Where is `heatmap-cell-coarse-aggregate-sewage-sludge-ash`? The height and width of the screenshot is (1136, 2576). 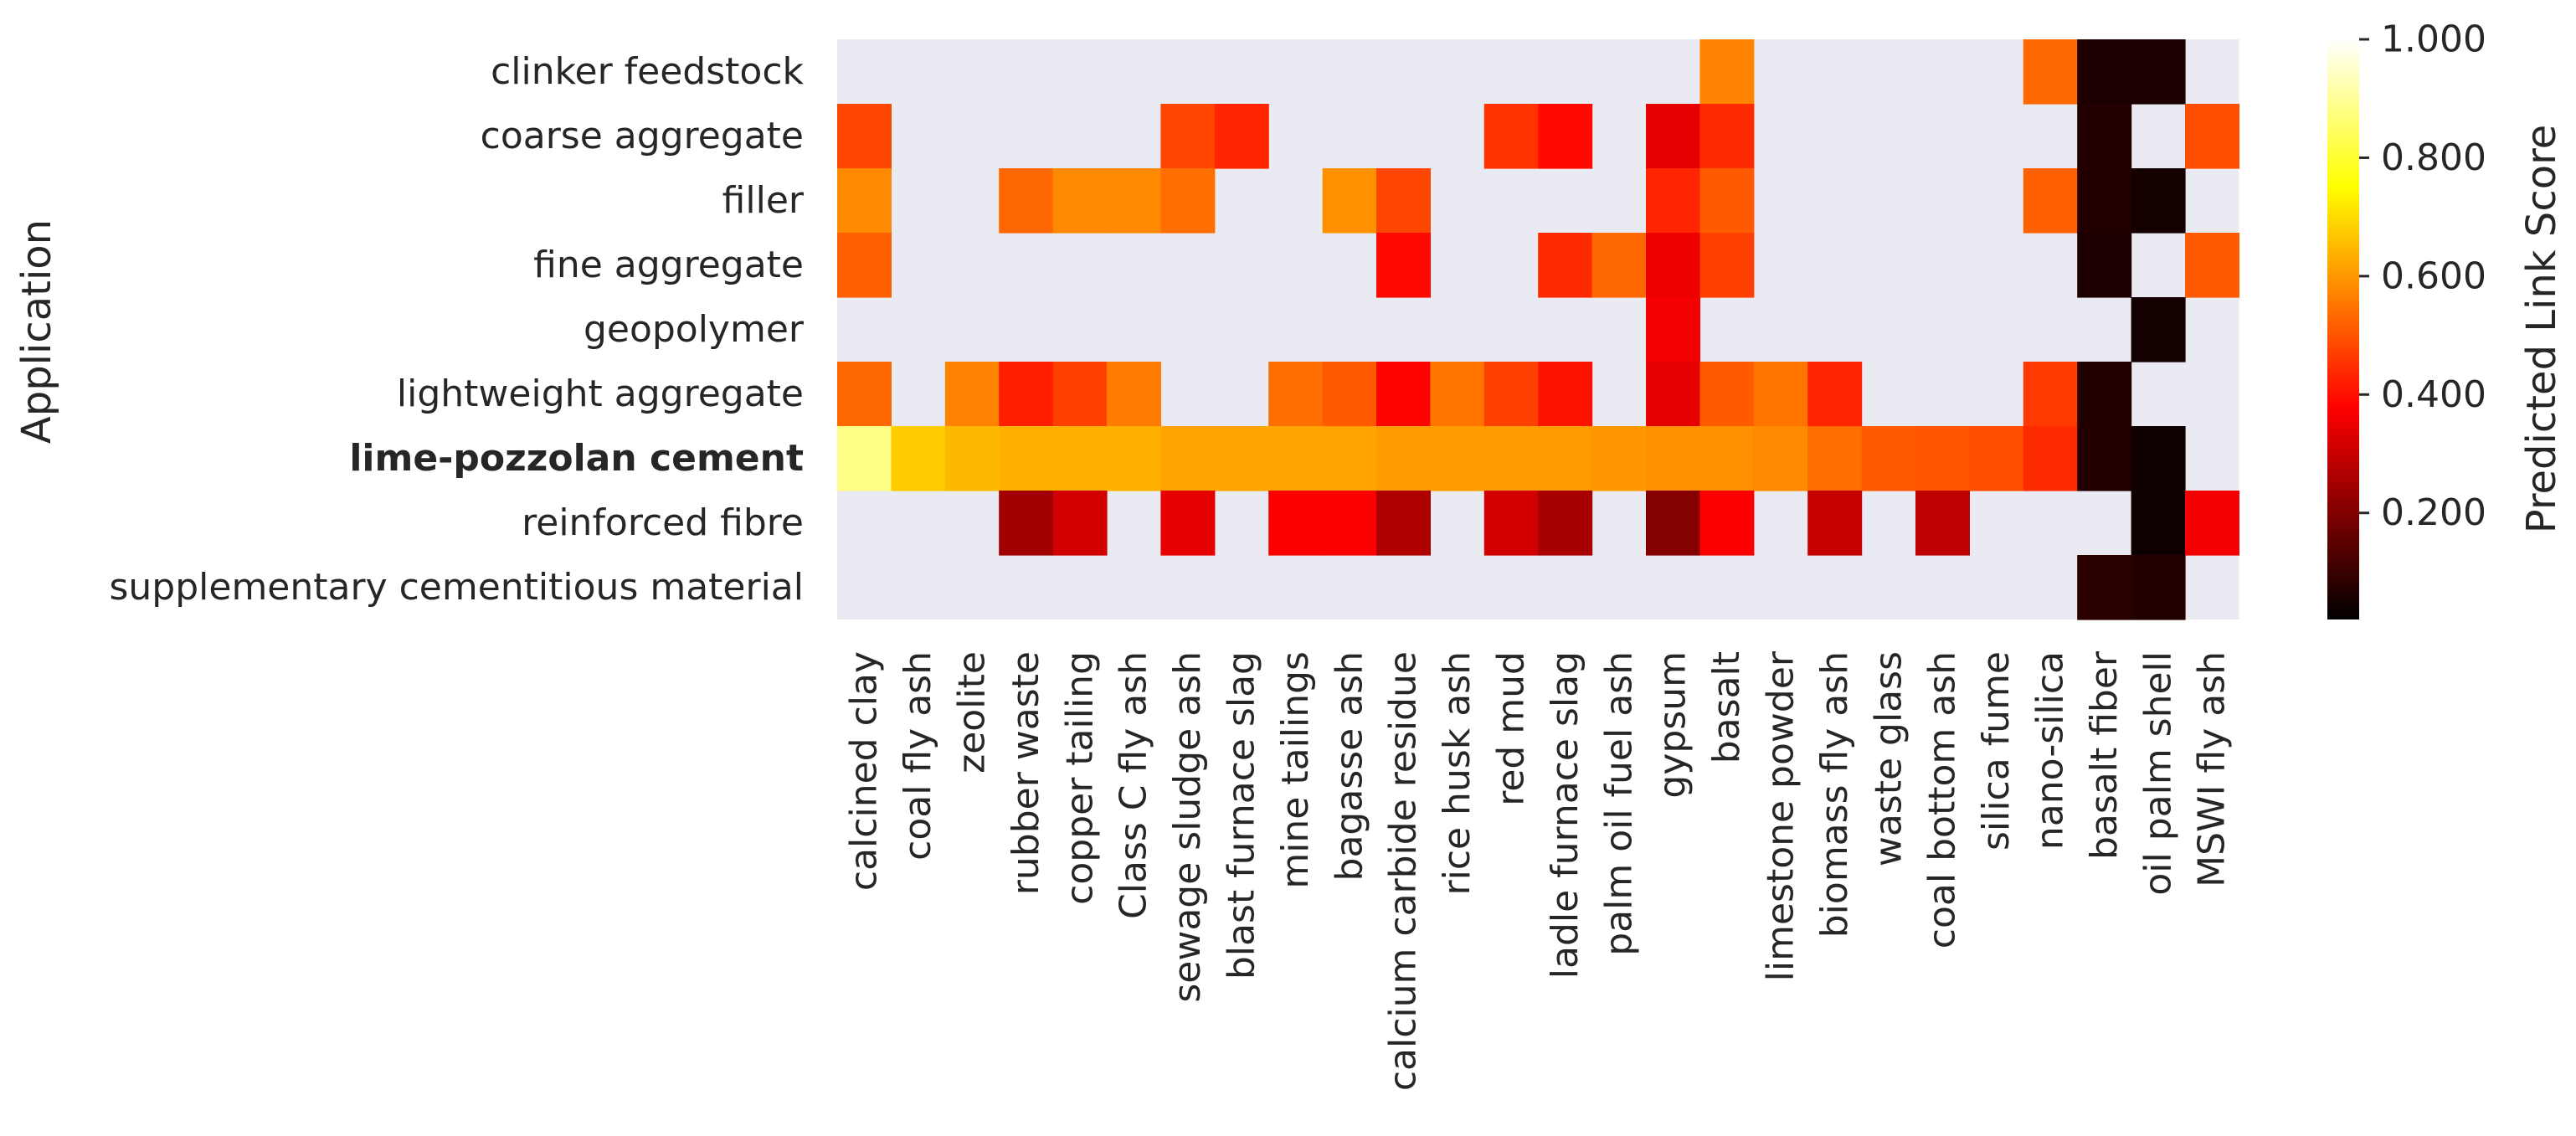
heatmap-cell-coarse-aggregate-sewage-sludge-ash is located at coordinates (1188, 136).